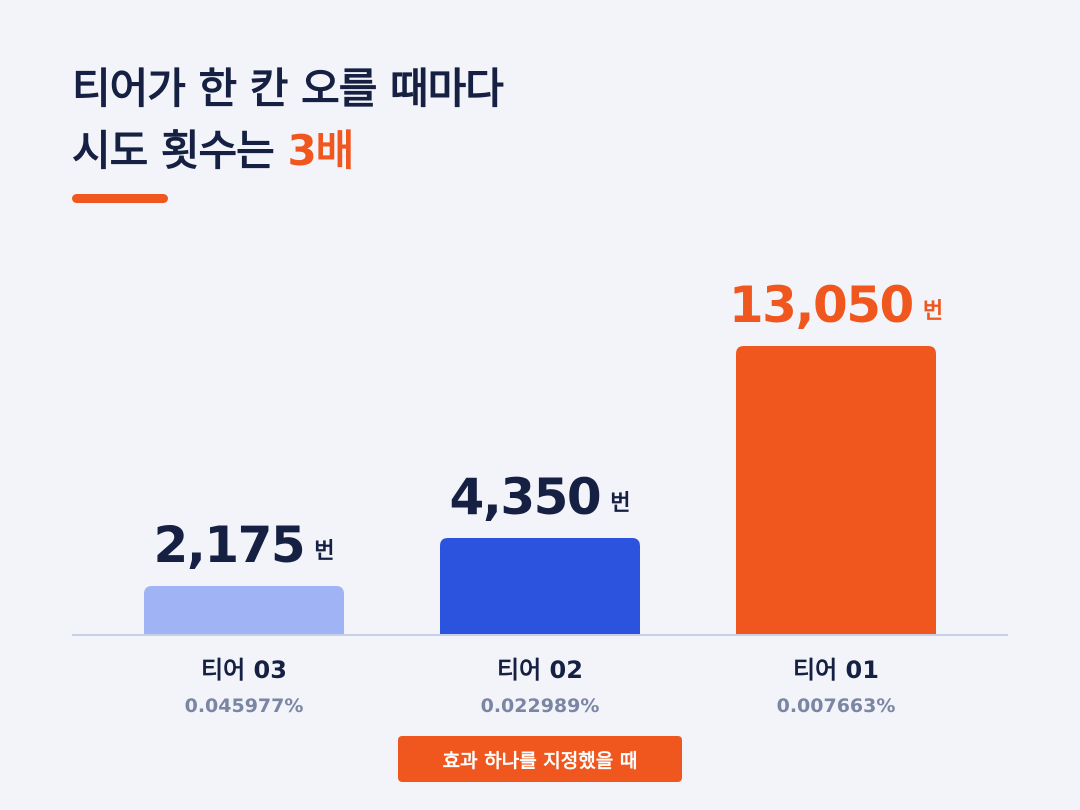 Image resolution: width=1080 pixels, height=810 pixels. I want to click on value-label: 4,350 번, so click(540, 497).